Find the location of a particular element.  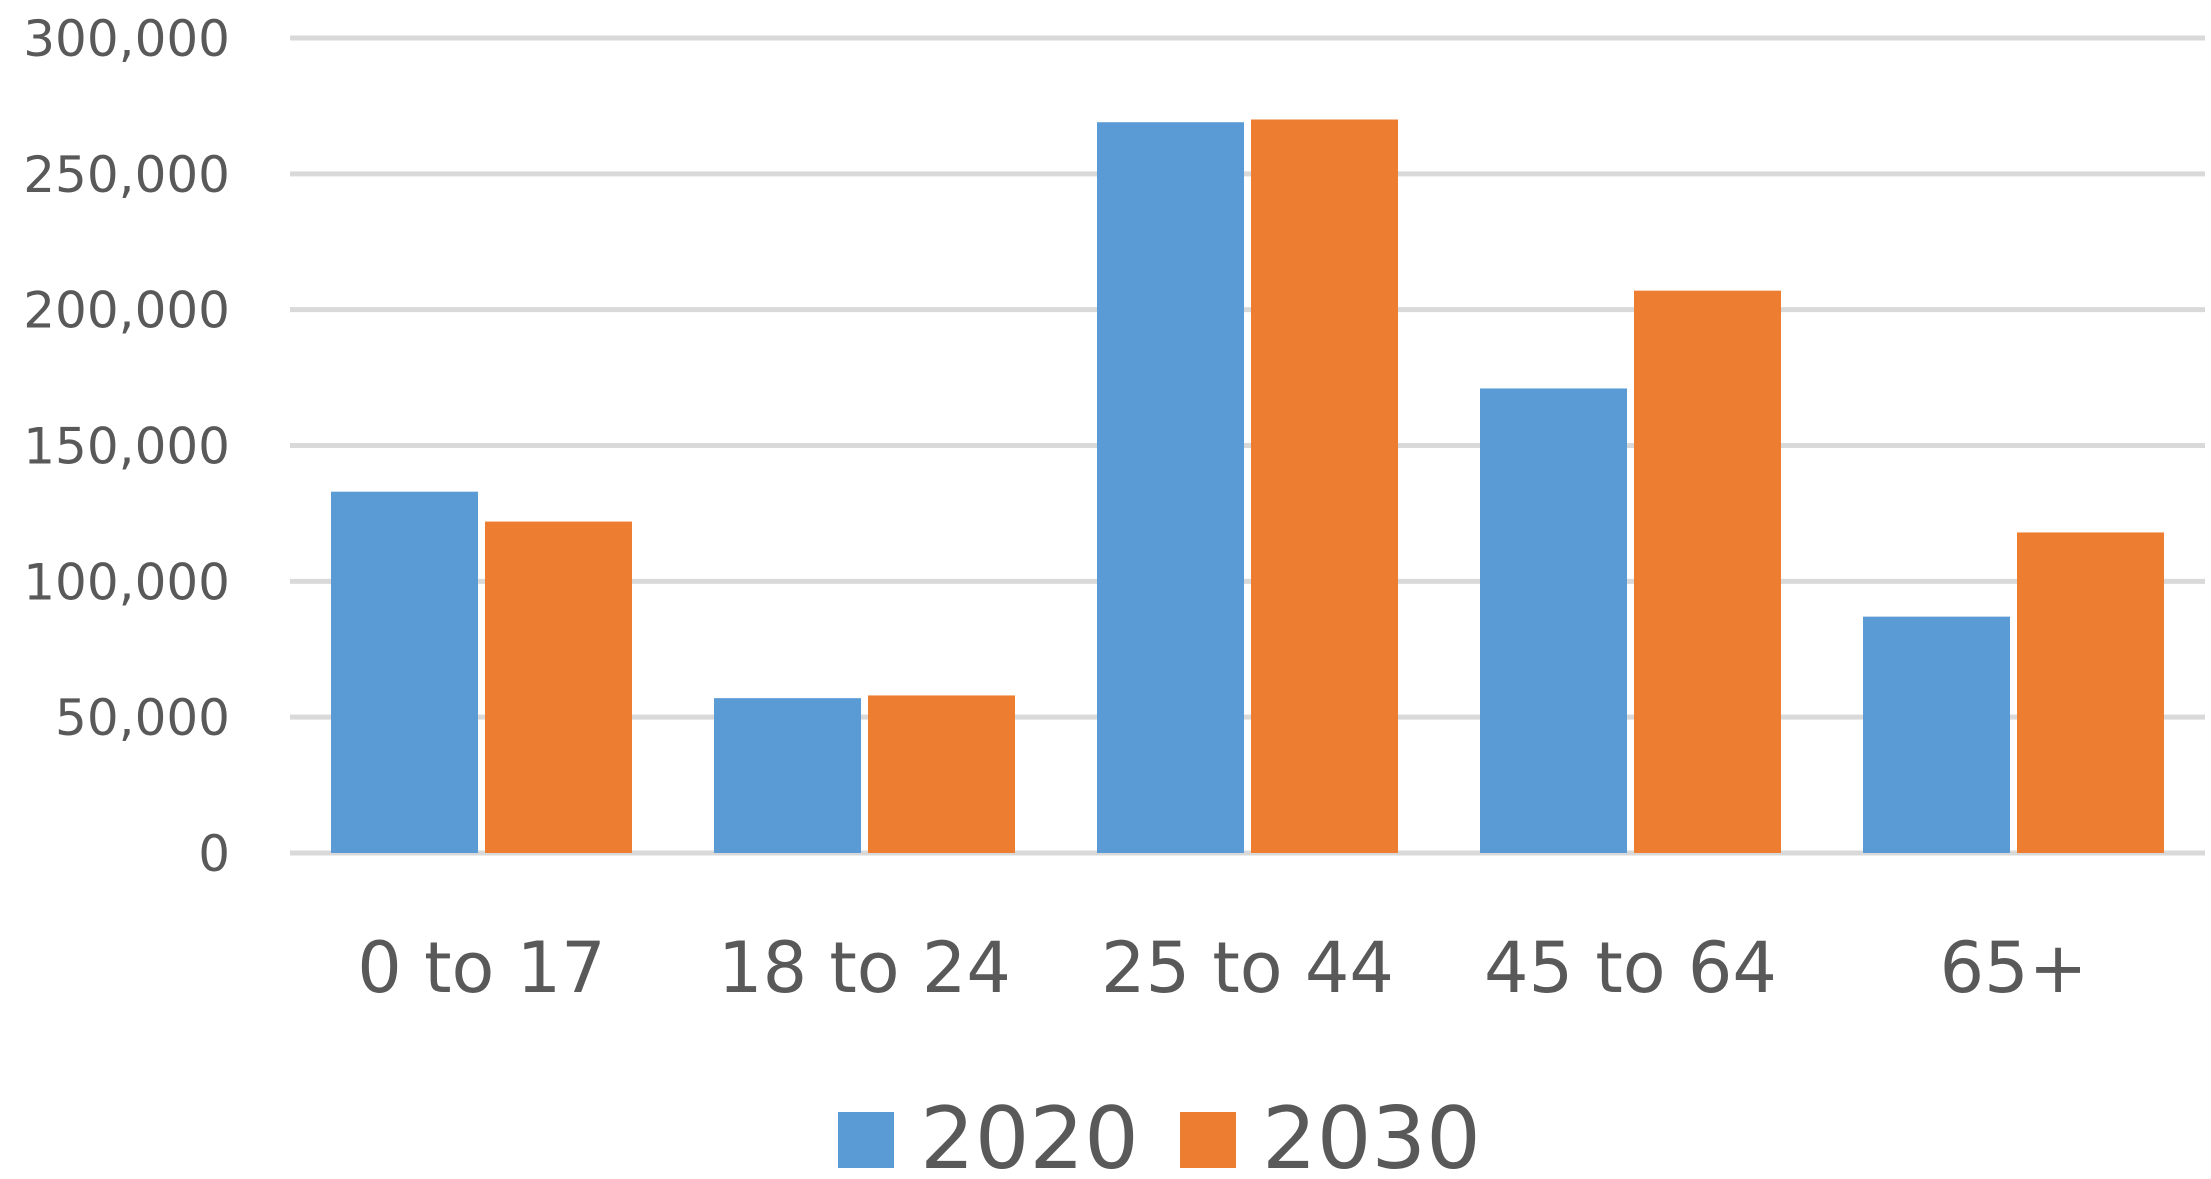

bar-2030-65plus is located at coordinates (2090, 692).